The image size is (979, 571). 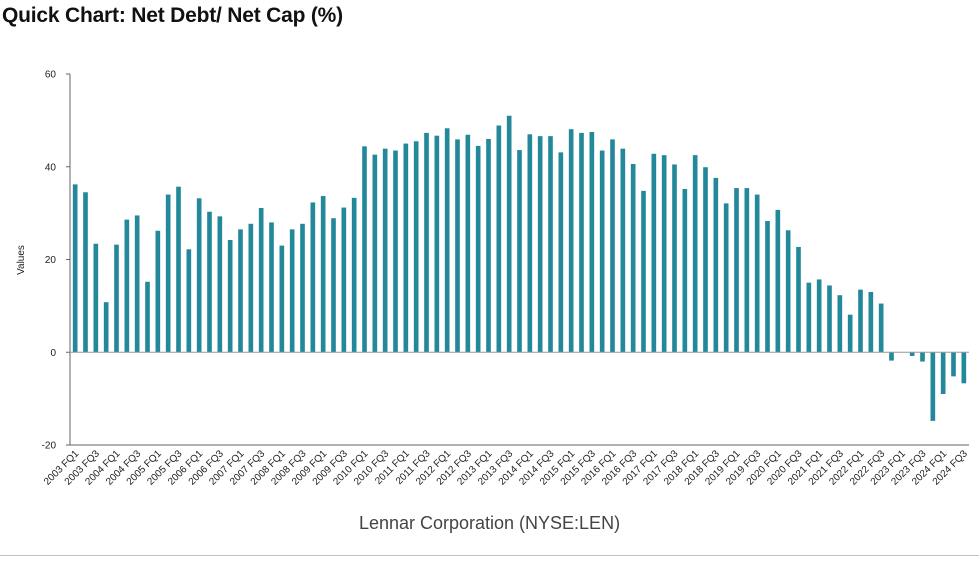 I want to click on bar-2010-fq3, so click(x=385, y=250).